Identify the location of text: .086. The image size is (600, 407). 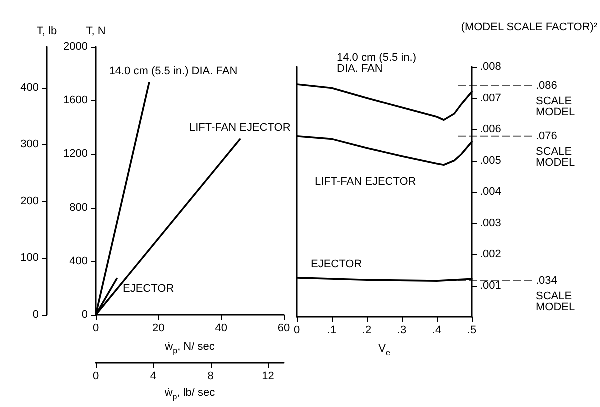
(547, 86).